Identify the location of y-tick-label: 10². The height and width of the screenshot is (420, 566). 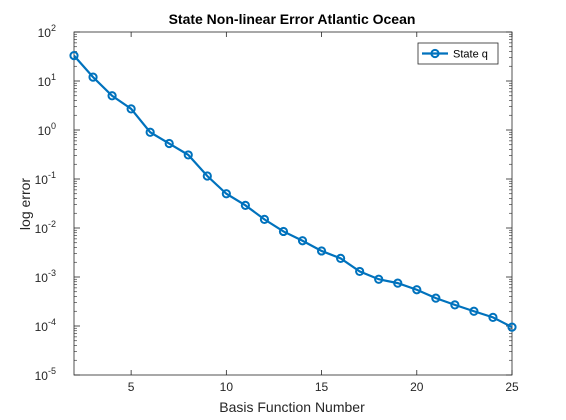
(47, 31).